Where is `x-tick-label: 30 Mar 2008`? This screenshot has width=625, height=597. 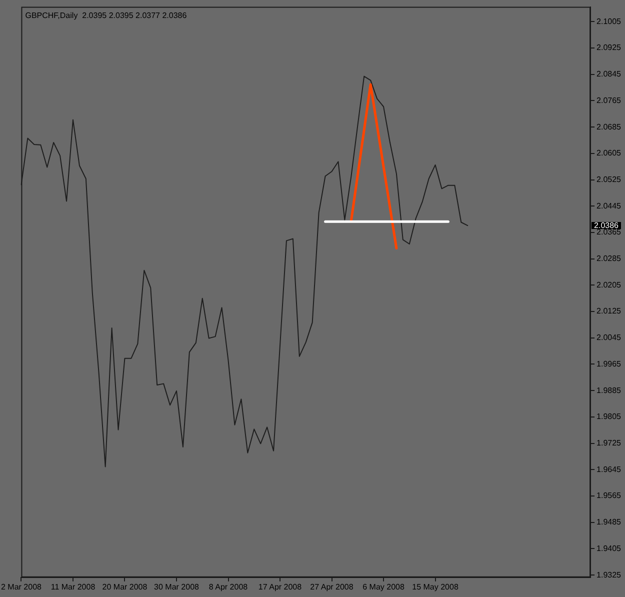 x-tick-label: 30 Mar 2008 is located at coordinates (177, 587).